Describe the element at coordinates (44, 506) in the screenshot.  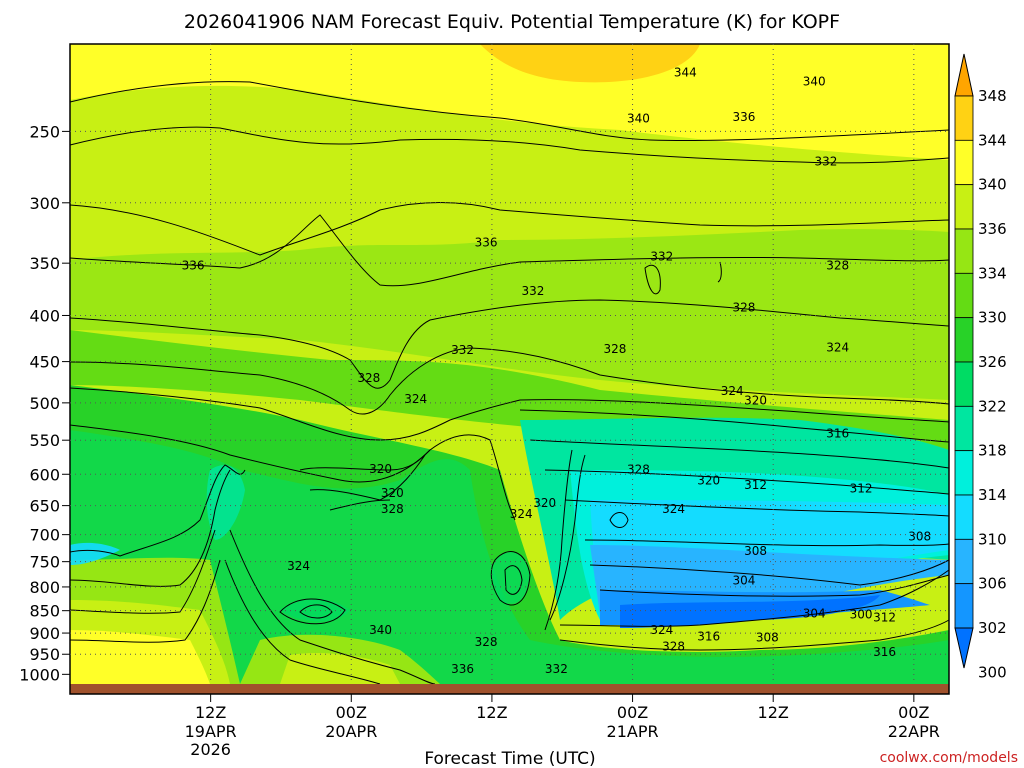
I see `y-tick-label: 650` at that location.